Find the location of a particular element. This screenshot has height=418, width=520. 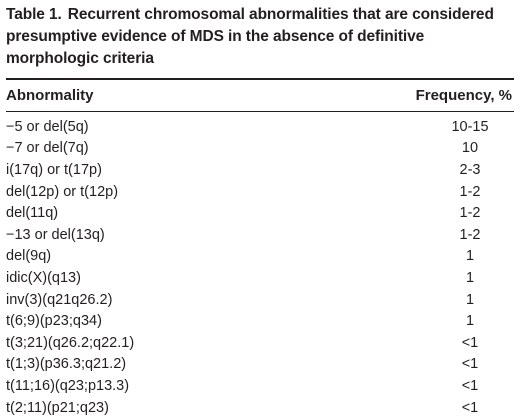

table-row: t(3;21)(q26.2;q22.1) <1 is located at coordinates (260, 343).